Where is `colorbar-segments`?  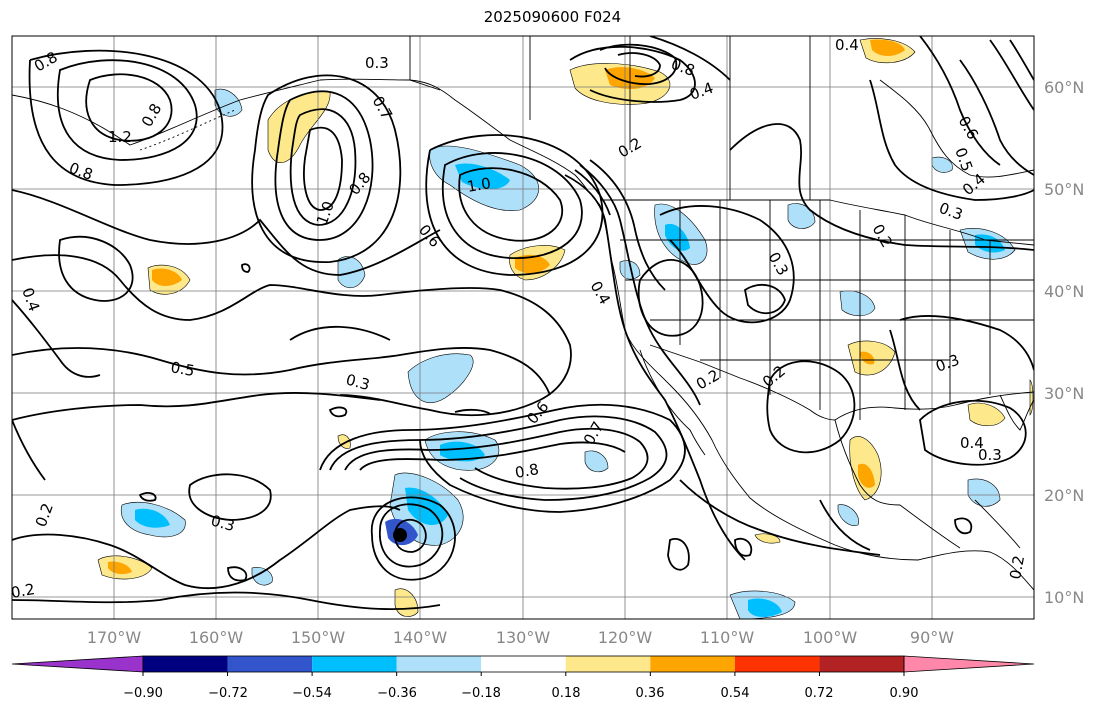 colorbar-segments is located at coordinates (523, 664).